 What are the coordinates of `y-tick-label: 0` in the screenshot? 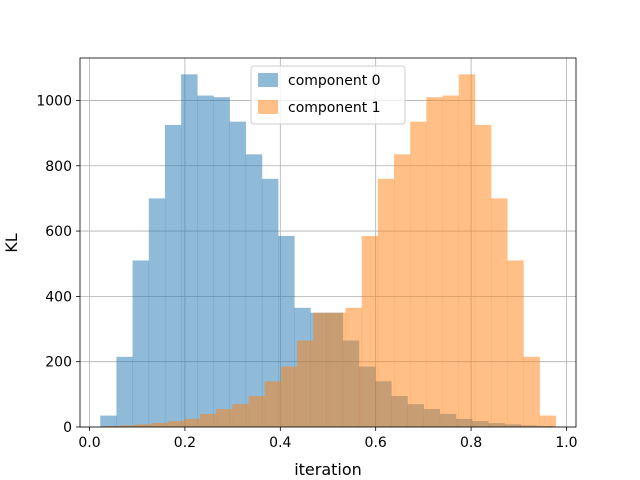 It's located at (67, 428).